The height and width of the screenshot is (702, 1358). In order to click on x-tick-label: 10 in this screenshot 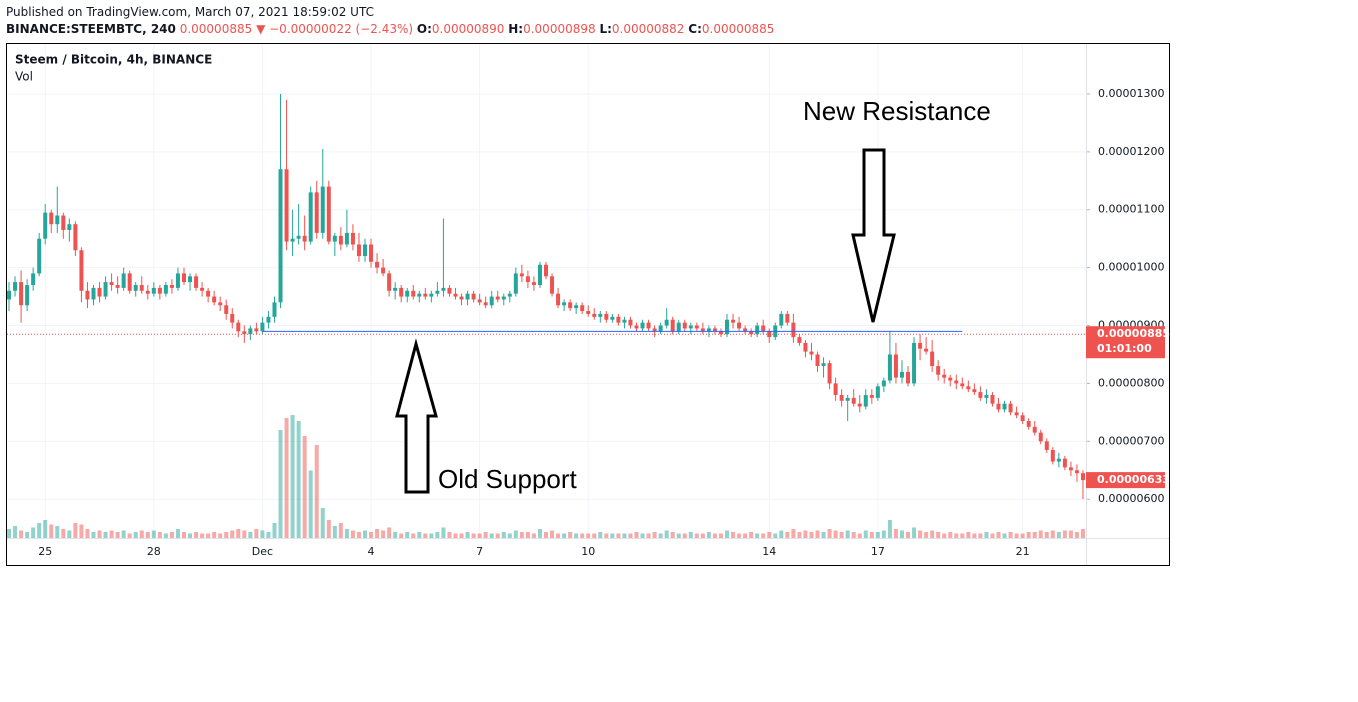, I will do `click(588, 551)`.